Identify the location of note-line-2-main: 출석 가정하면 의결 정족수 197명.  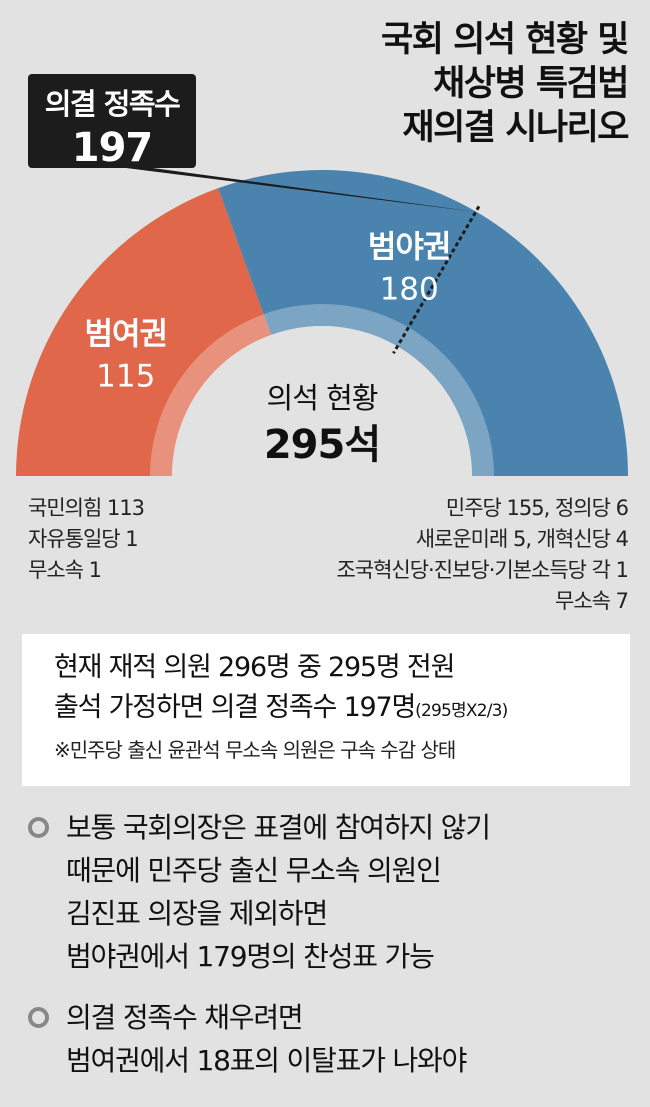
(235, 707).